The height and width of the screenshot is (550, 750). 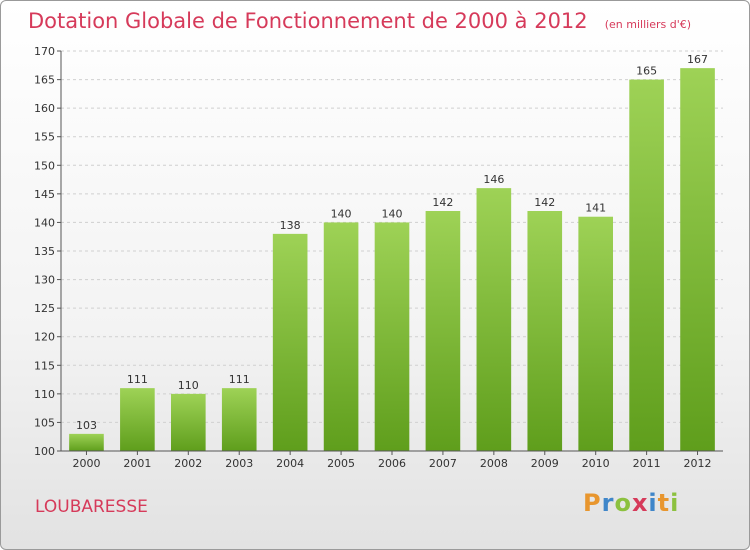 I want to click on x-tick-label-2007: 2007, so click(x=443, y=463).